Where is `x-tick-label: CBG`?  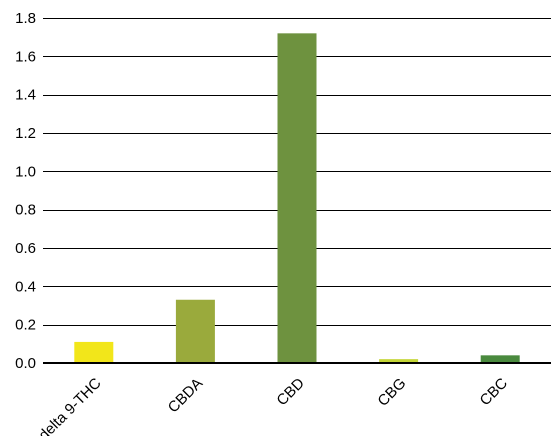 x-tick-label: CBG is located at coordinates (391, 392).